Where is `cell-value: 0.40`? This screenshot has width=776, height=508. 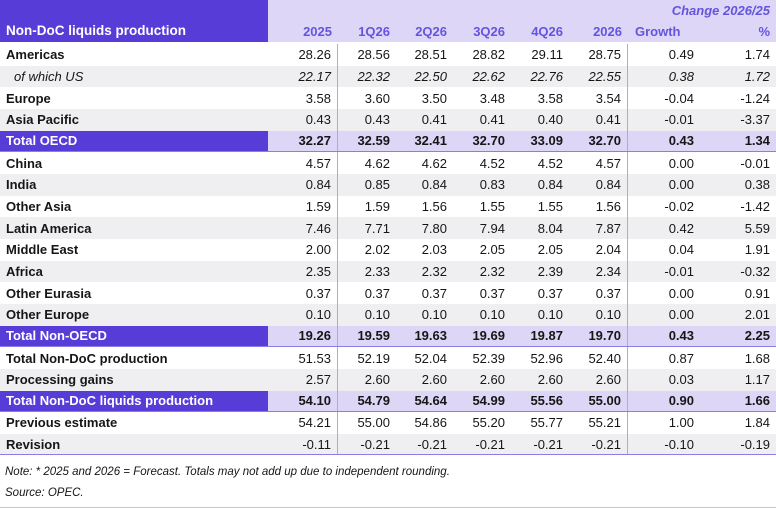
cell-value: 0.40 is located at coordinates (550, 120).